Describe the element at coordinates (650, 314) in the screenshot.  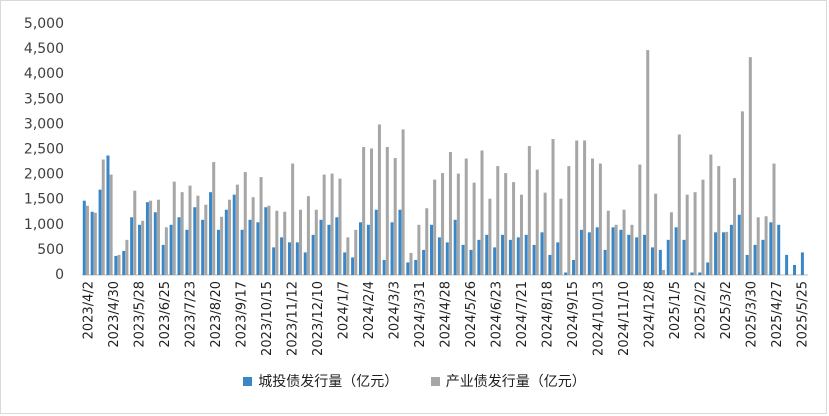
I see `x-tick-label: 2024/12/8` at that location.